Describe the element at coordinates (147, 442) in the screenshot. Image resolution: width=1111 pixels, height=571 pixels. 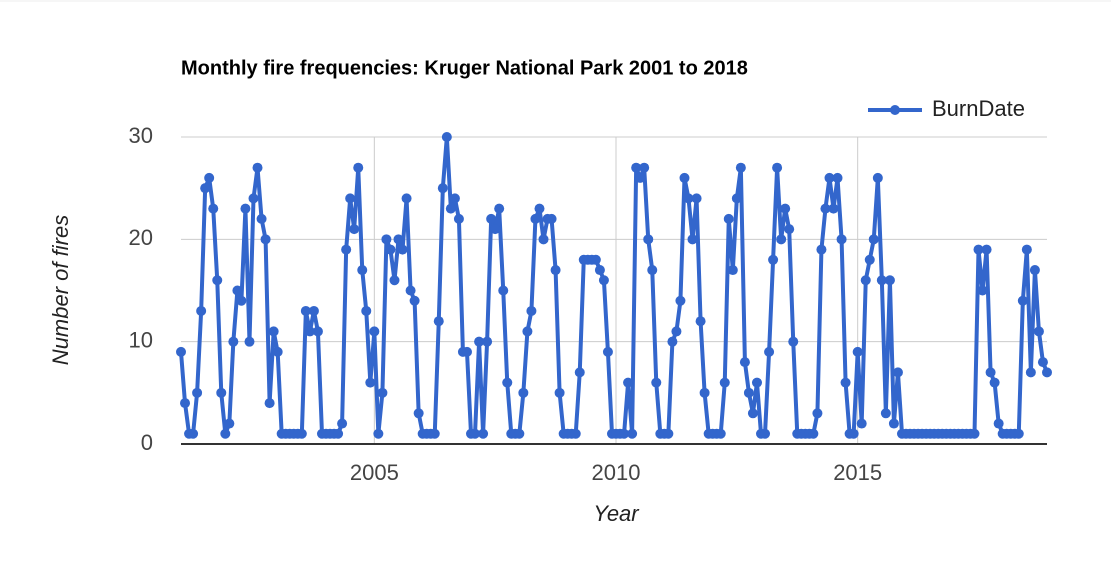
I see `y-tick-label: 0` at that location.